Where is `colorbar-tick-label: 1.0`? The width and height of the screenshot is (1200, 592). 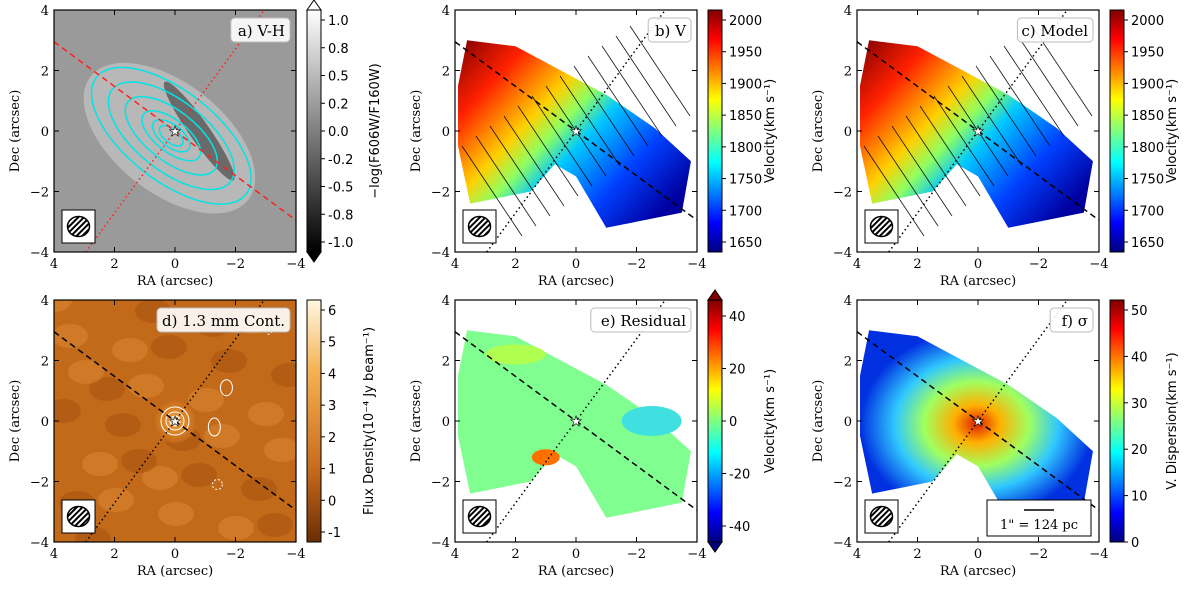 colorbar-tick-label: 1.0 is located at coordinates (338, 21).